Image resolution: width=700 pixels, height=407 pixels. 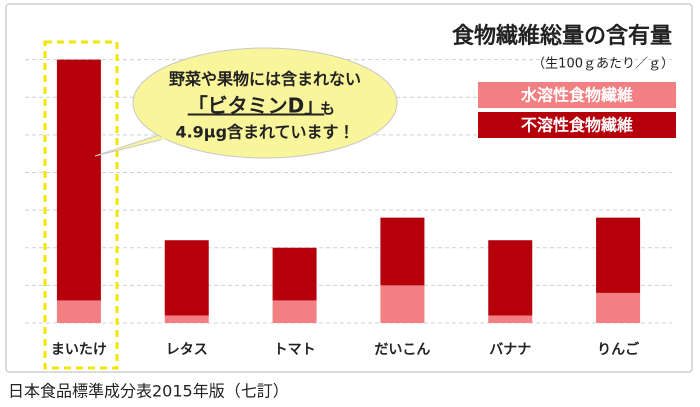 What do you see at coordinates (402, 350) in the screenshot?
I see `x-tick-label: だいこん` at bounding box center [402, 350].